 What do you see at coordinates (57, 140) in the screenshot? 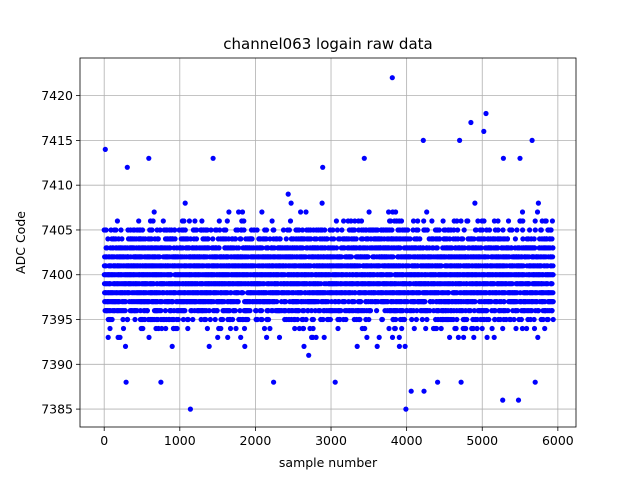
I see `y-tick-label: 7415` at bounding box center [57, 140].